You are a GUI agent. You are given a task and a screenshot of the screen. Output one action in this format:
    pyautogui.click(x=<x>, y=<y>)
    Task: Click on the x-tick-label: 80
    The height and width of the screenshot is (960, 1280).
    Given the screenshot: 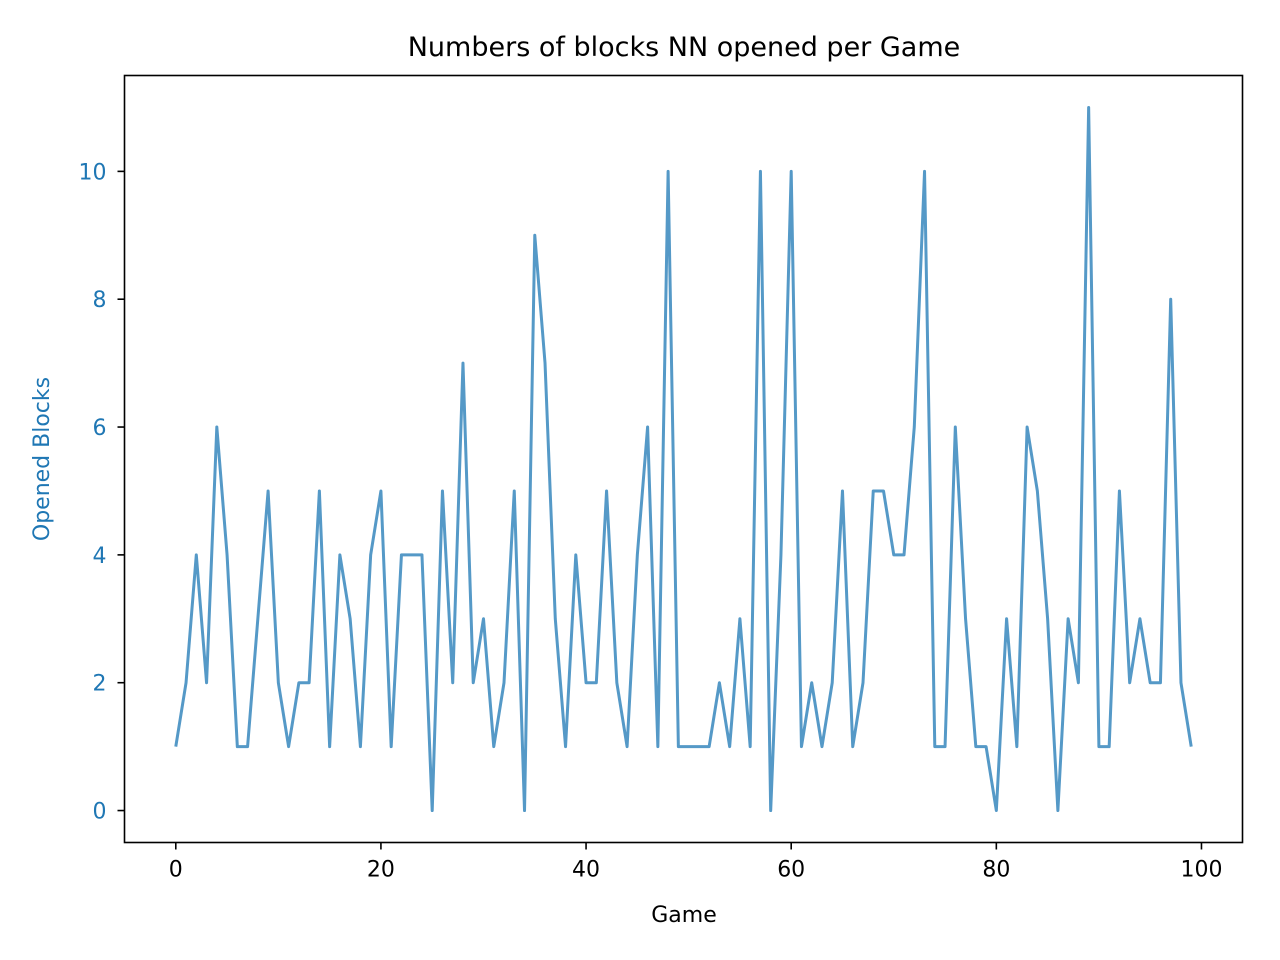 What is the action you would take?
    pyautogui.click(x=996, y=870)
    